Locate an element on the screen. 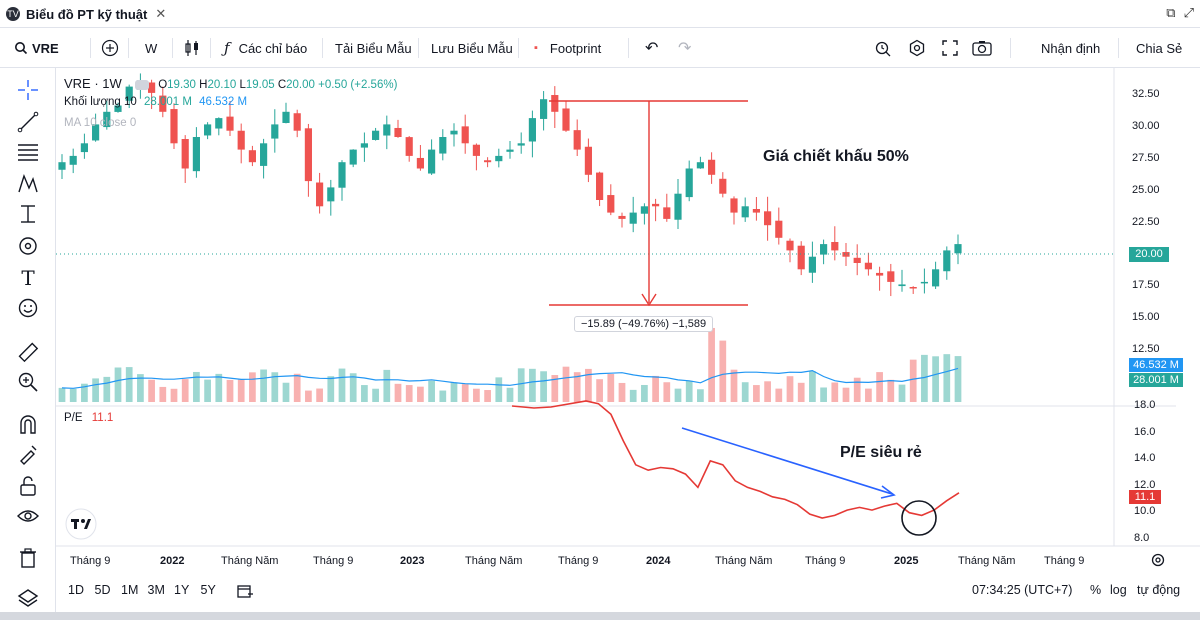  clock-label: 07:34:25 (UTC+7) is located at coordinates (1022, 590).